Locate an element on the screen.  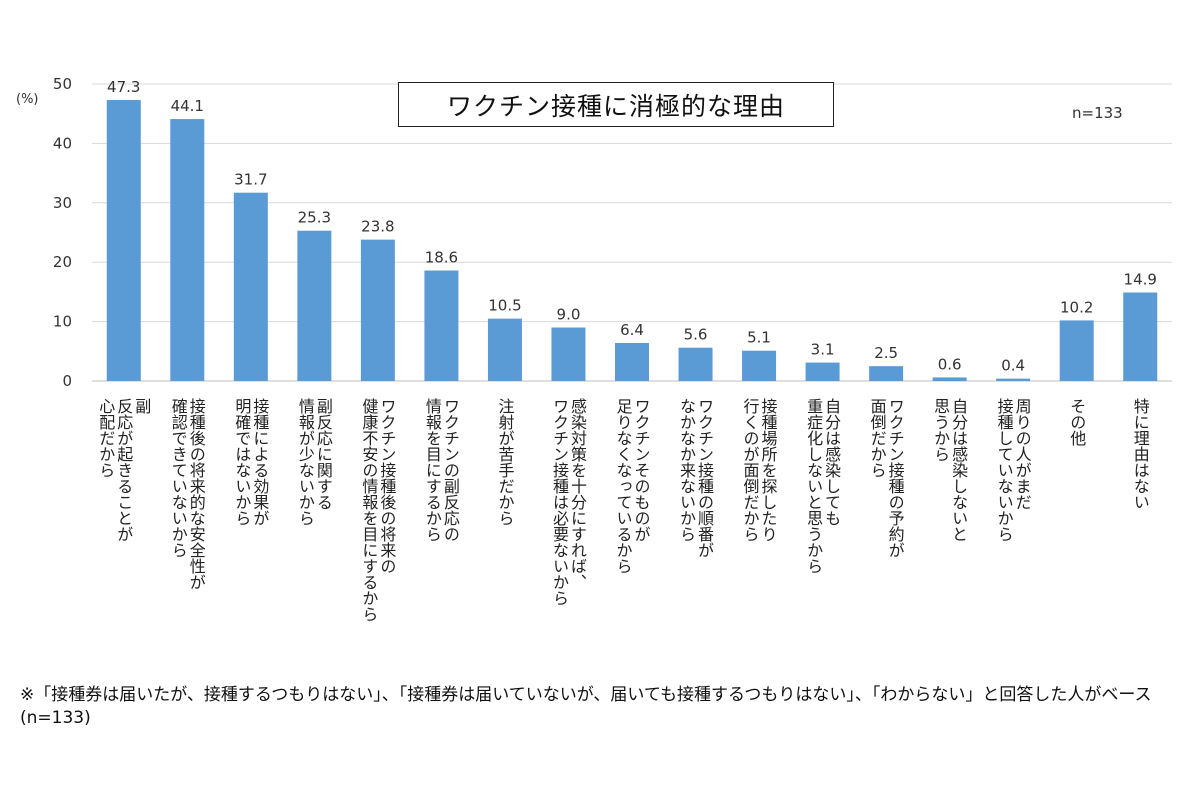
value-label: 18.6 is located at coordinates (441, 258).